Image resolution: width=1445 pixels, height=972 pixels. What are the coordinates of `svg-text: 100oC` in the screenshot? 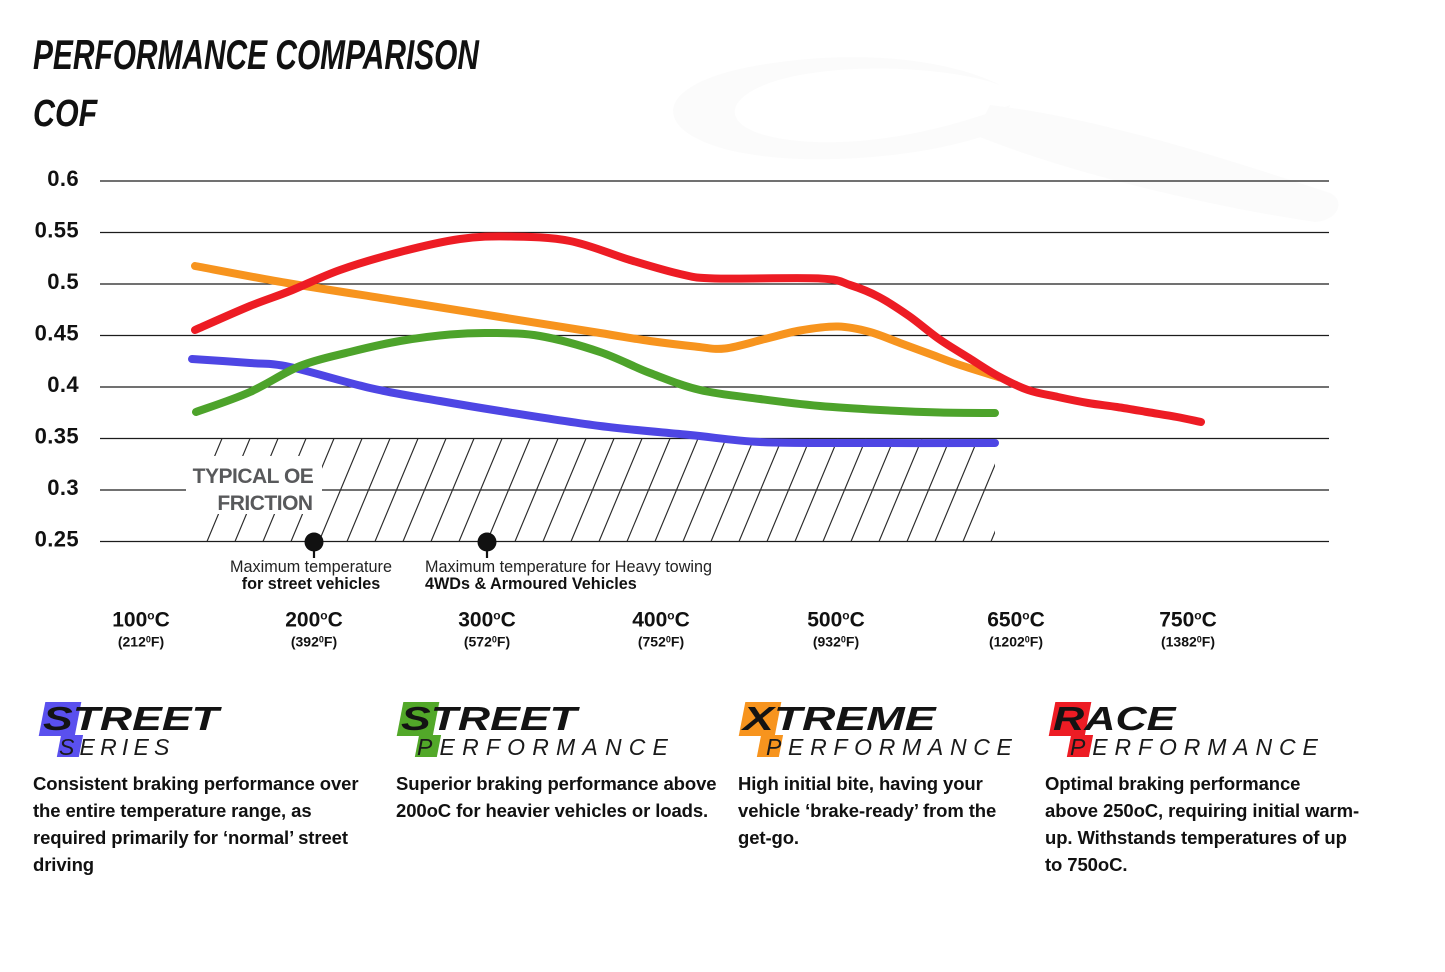 It's located at (141, 620).